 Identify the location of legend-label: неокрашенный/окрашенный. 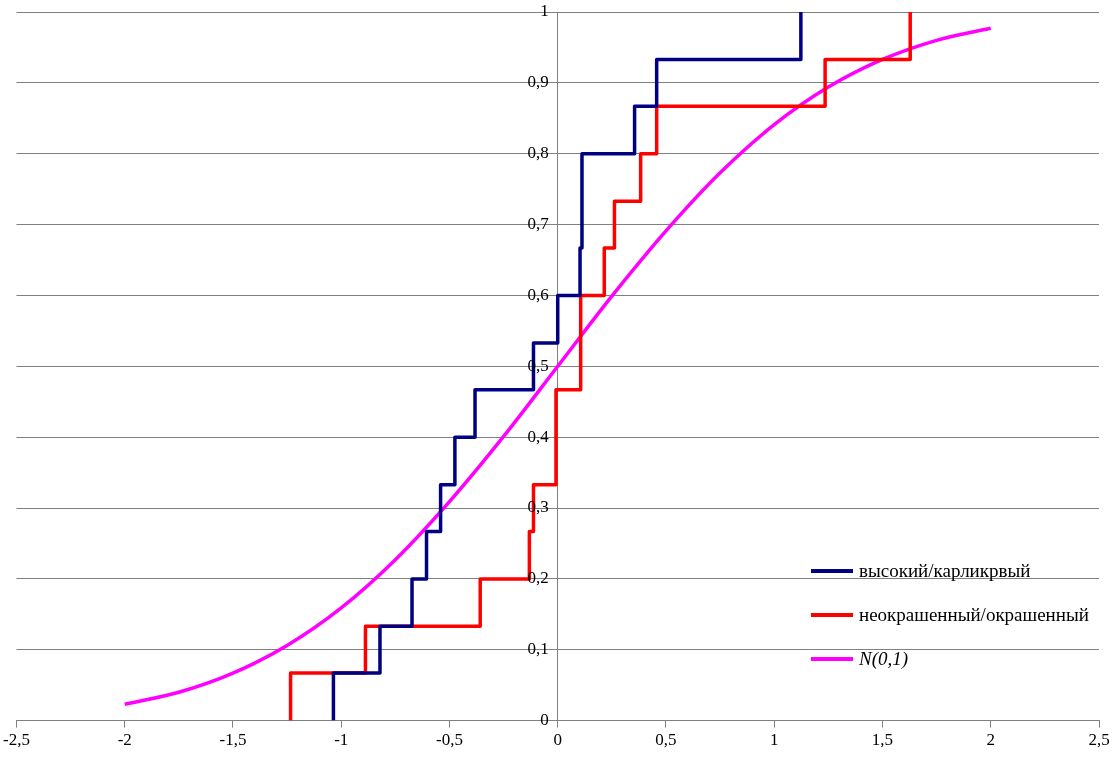
(974, 614).